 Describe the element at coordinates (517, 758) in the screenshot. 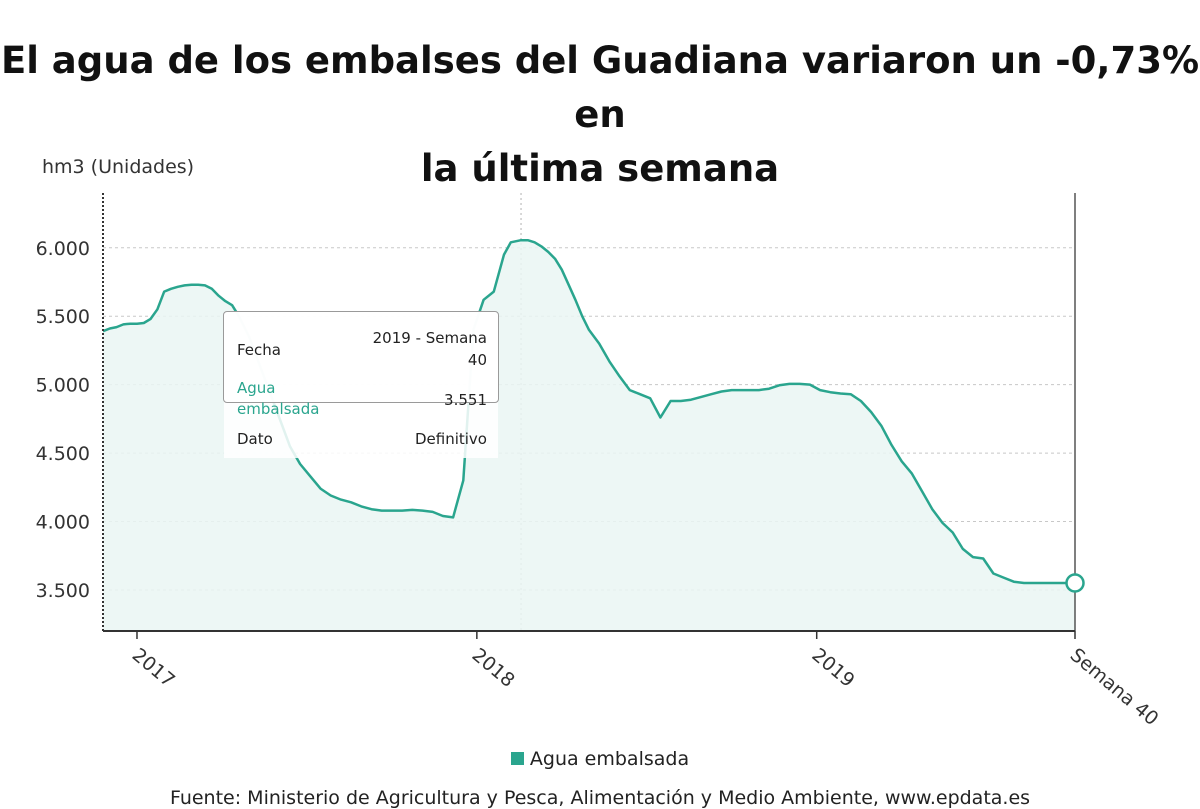

I see `legend-swatch` at that location.